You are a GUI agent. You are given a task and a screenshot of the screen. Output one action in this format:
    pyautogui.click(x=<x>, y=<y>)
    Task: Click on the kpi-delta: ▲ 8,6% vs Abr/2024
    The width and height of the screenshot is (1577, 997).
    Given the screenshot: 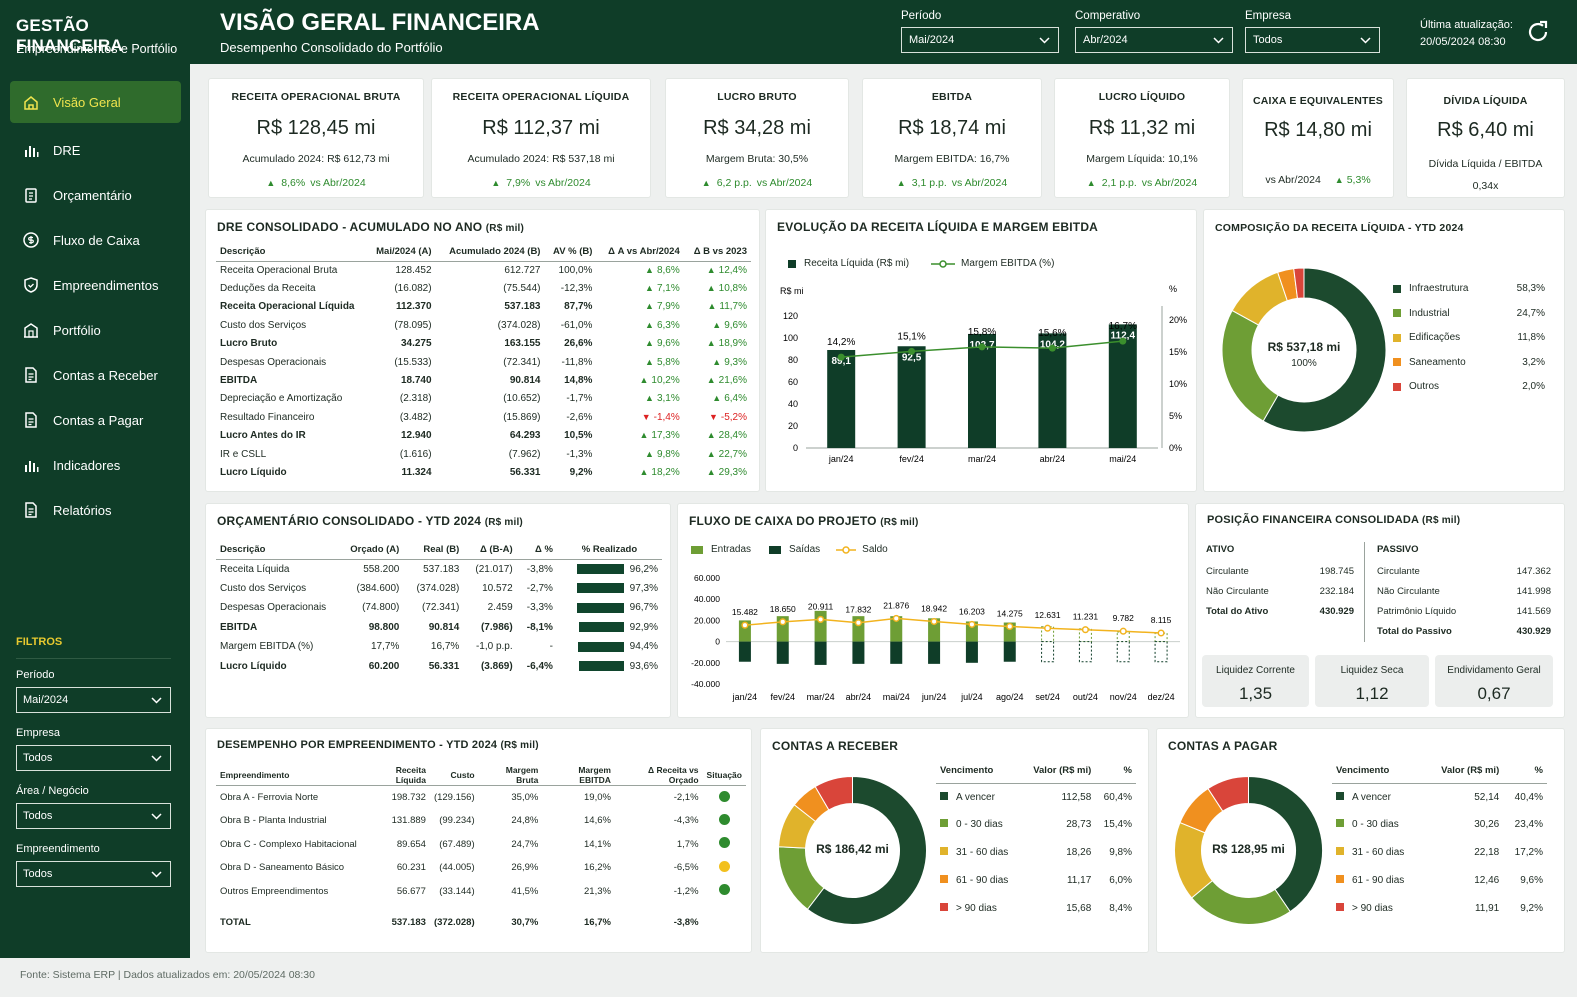 What is the action you would take?
    pyautogui.click(x=316, y=183)
    